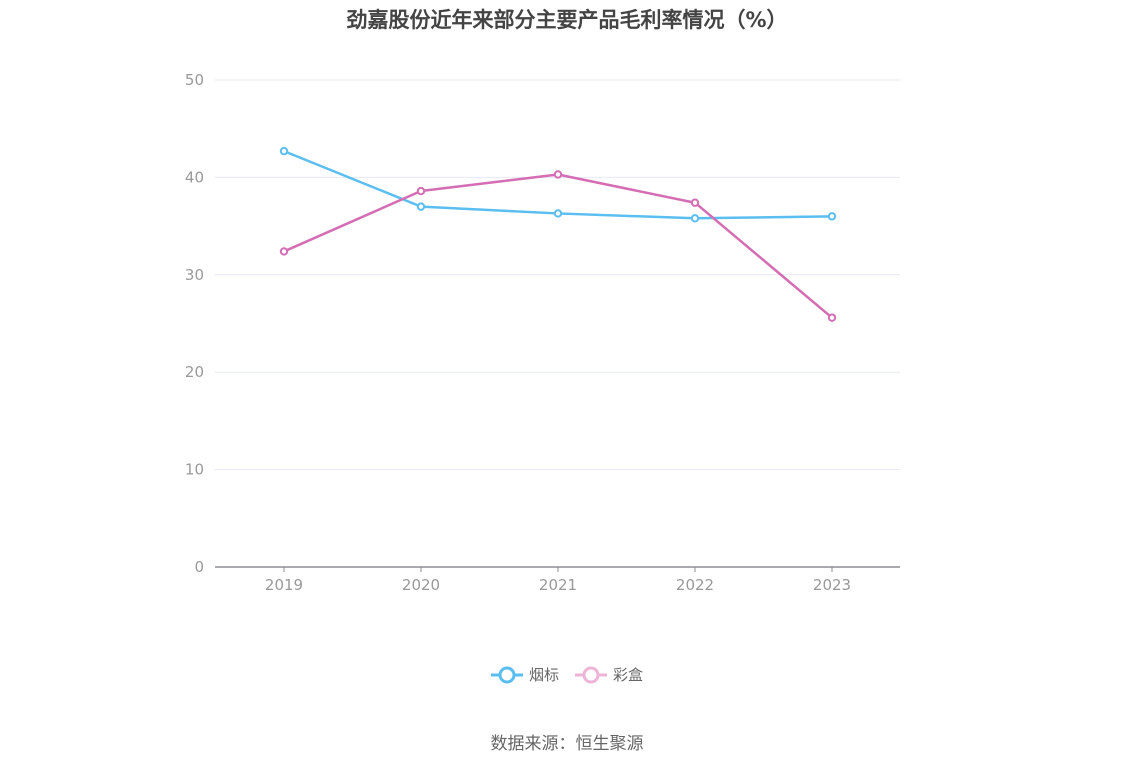 Image resolution: width=1134 pixels, height=766 pixels. Describe the element at coordinates (524, 674) in the screenshot. I see `legend-item-yantiao: 烟标` at that location.